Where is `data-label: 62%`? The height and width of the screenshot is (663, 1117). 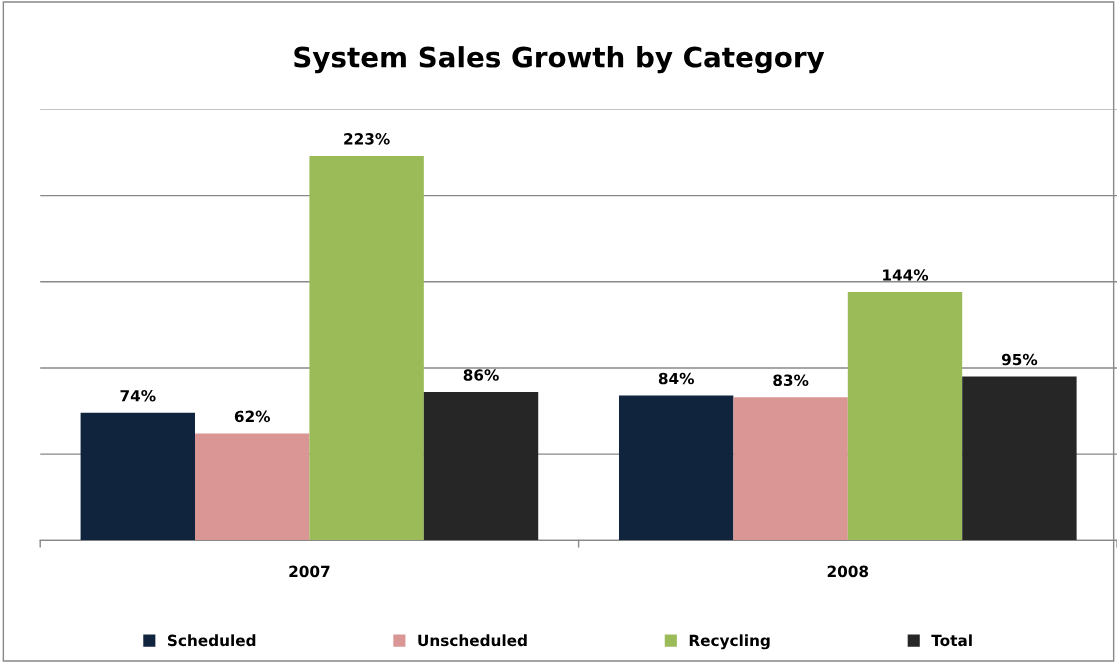 data-label: 62% is located at coordinates (252, 416).